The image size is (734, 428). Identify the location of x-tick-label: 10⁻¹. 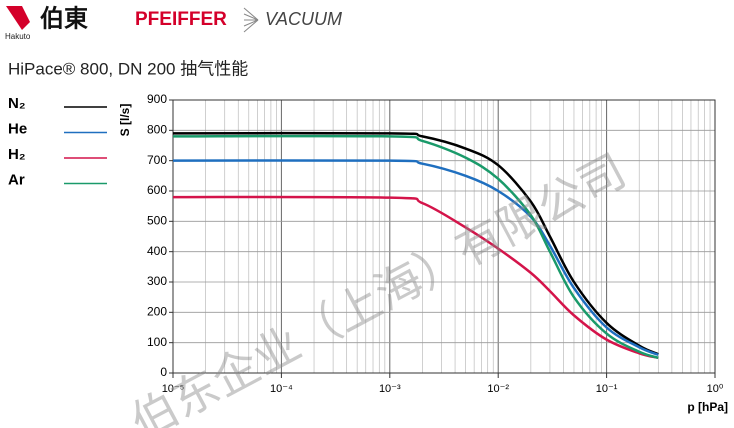
(607, 389).